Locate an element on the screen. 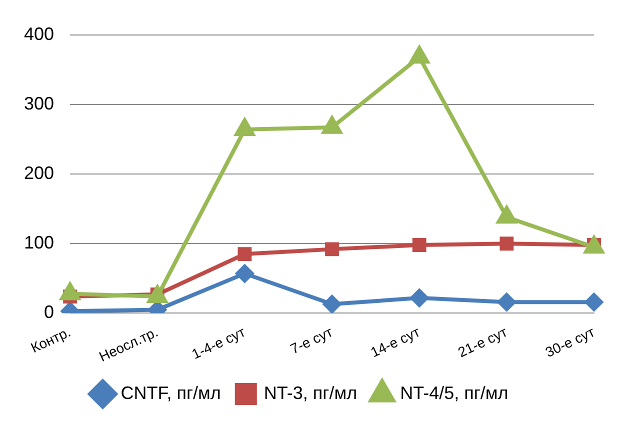 Image resolution: width=622 pixels, height=421 pixels. x-tick-label: Контр. is located at coordinates (50, 340).